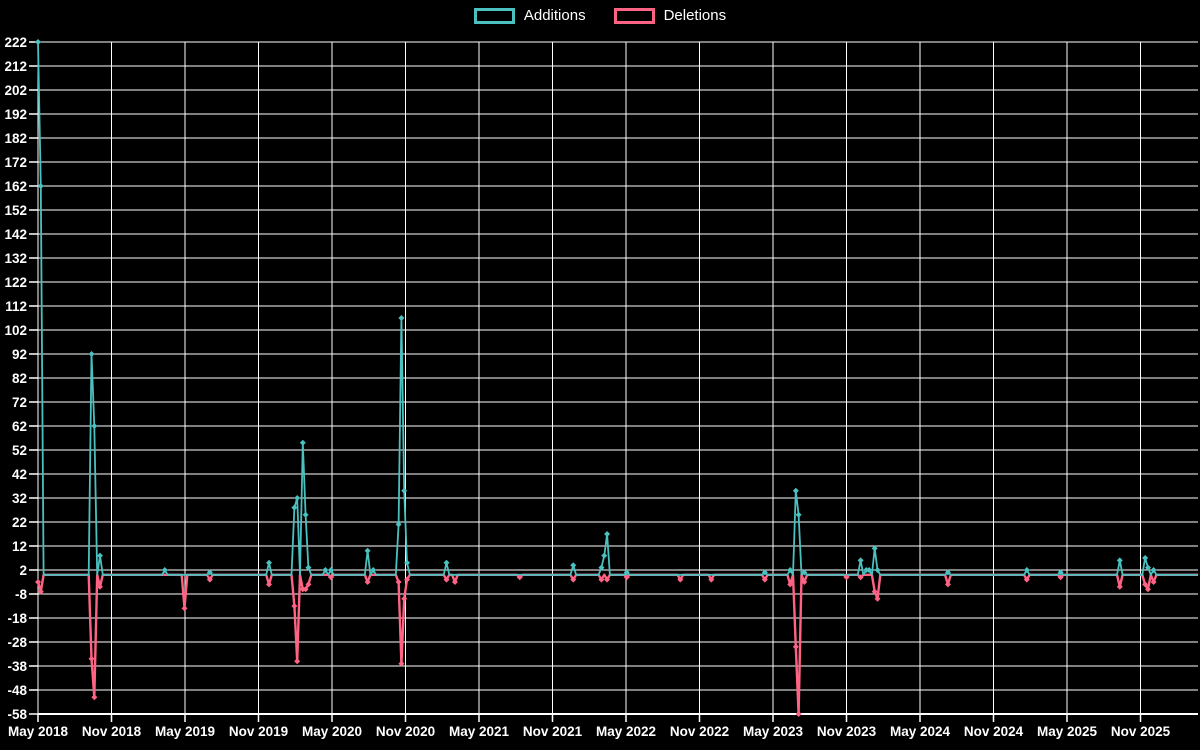 This screenshot has height=750, width=1200. Describe the element at coordinates (15, 234) in the screenshot. I see `y-tick-label: 142` at that location.